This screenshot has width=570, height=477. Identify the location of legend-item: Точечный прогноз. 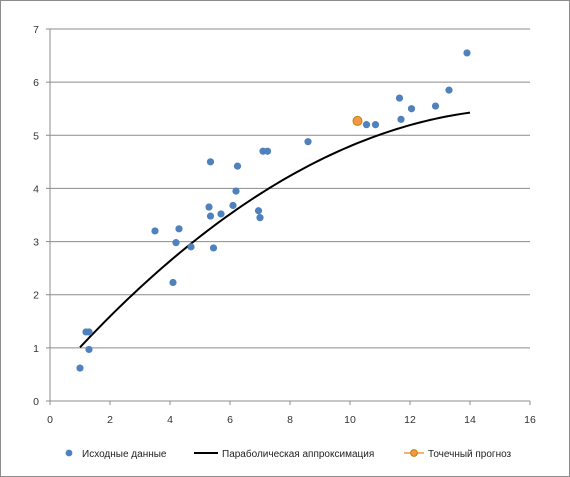
(458, 454).